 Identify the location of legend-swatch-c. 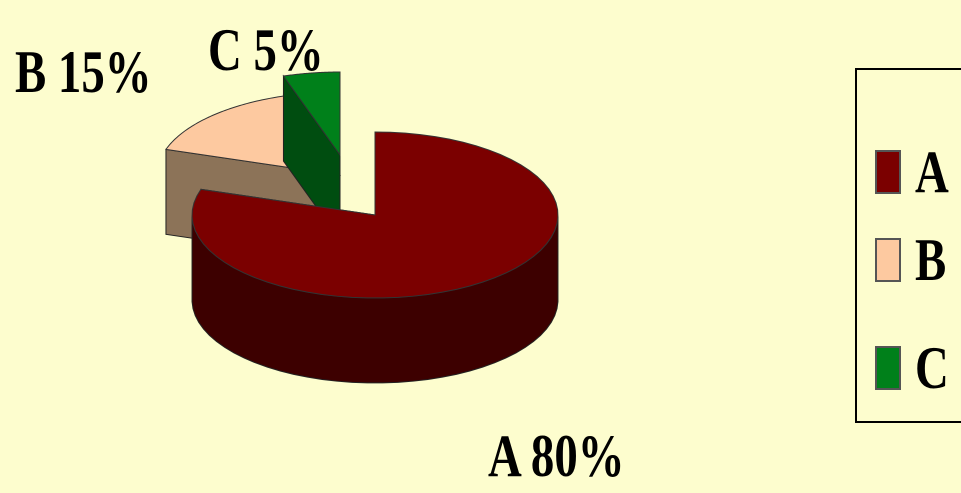
(888, 368).